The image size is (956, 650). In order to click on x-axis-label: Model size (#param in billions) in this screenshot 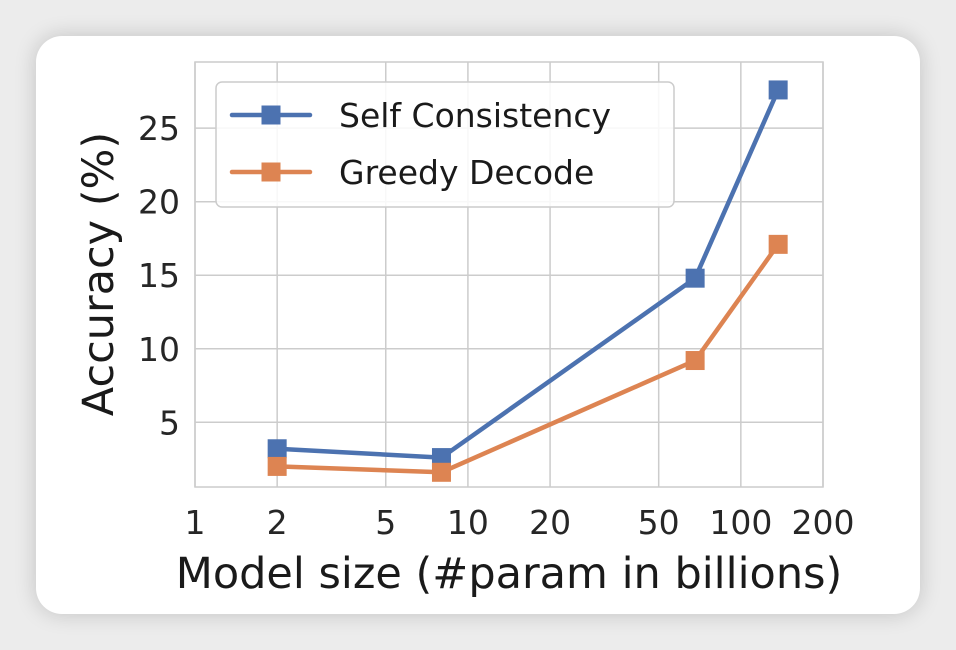, I will do `click(509, 574)`.